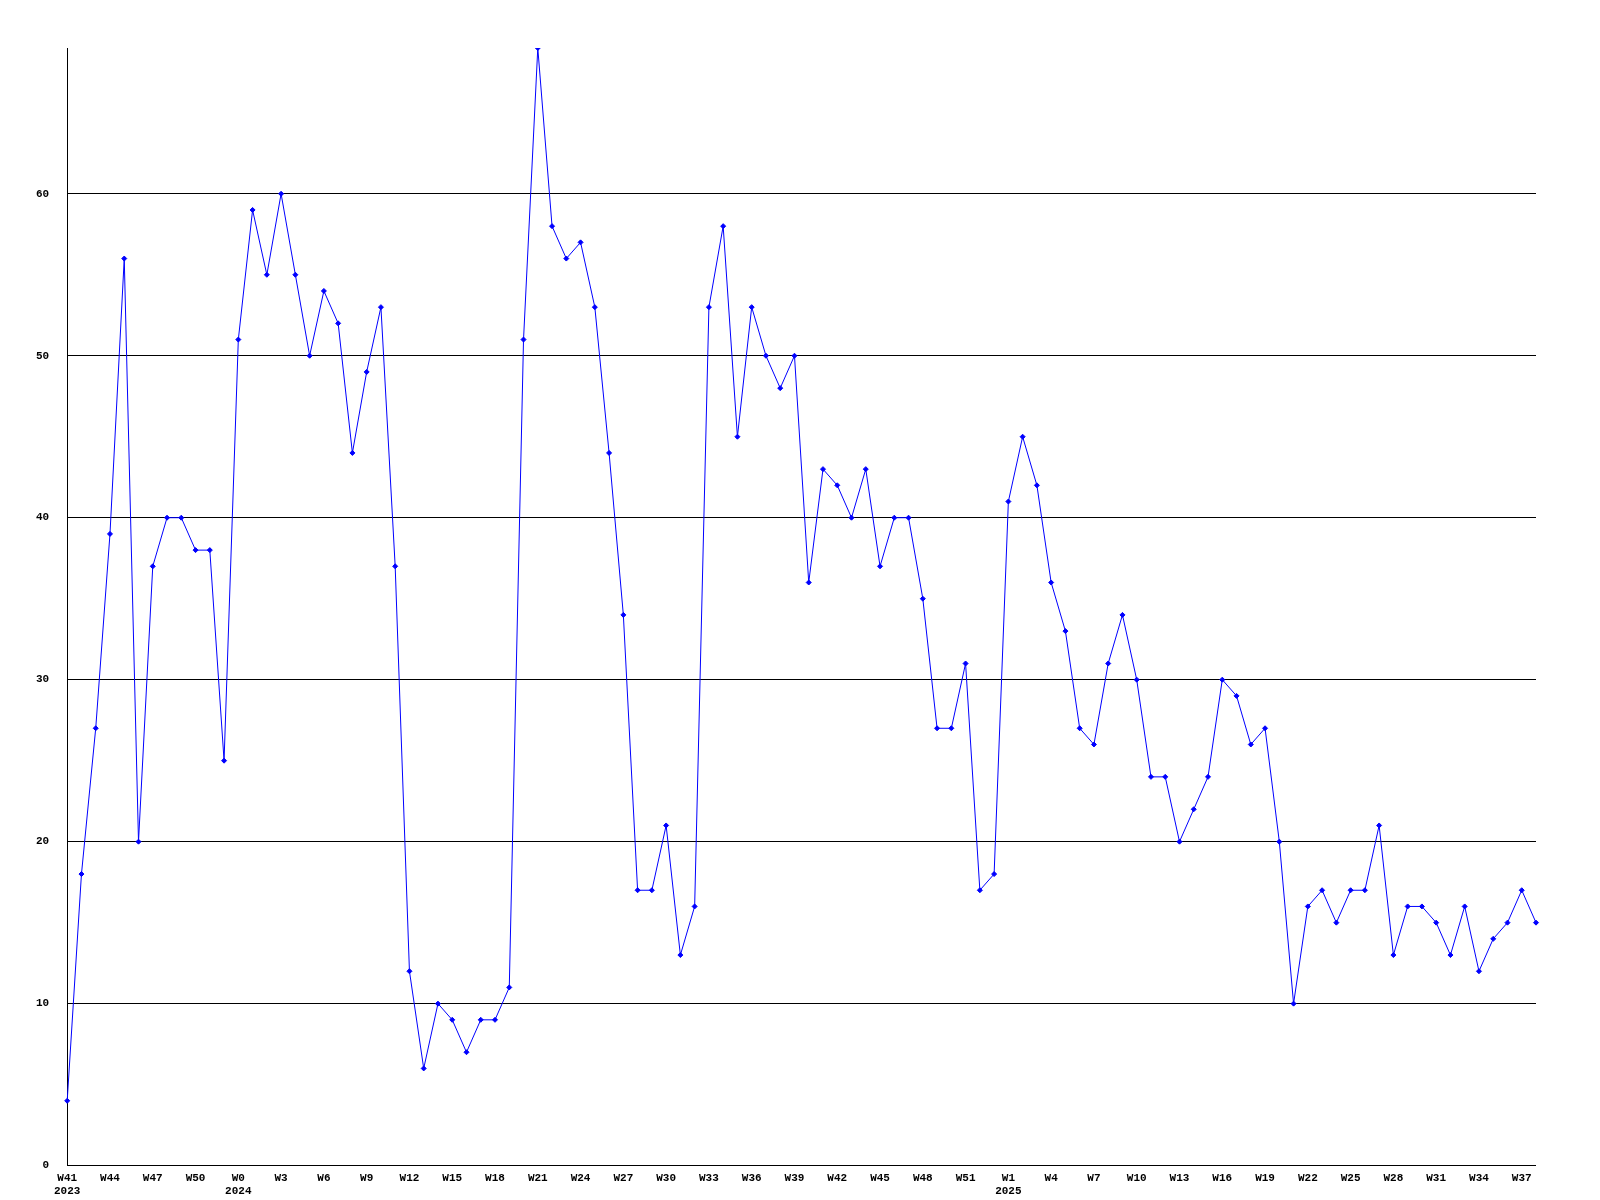  What do you see at coordinates (1094, 1177) in the screenshot?
I see `x-tick-label: W7` at bounding box center [1094, 1177].